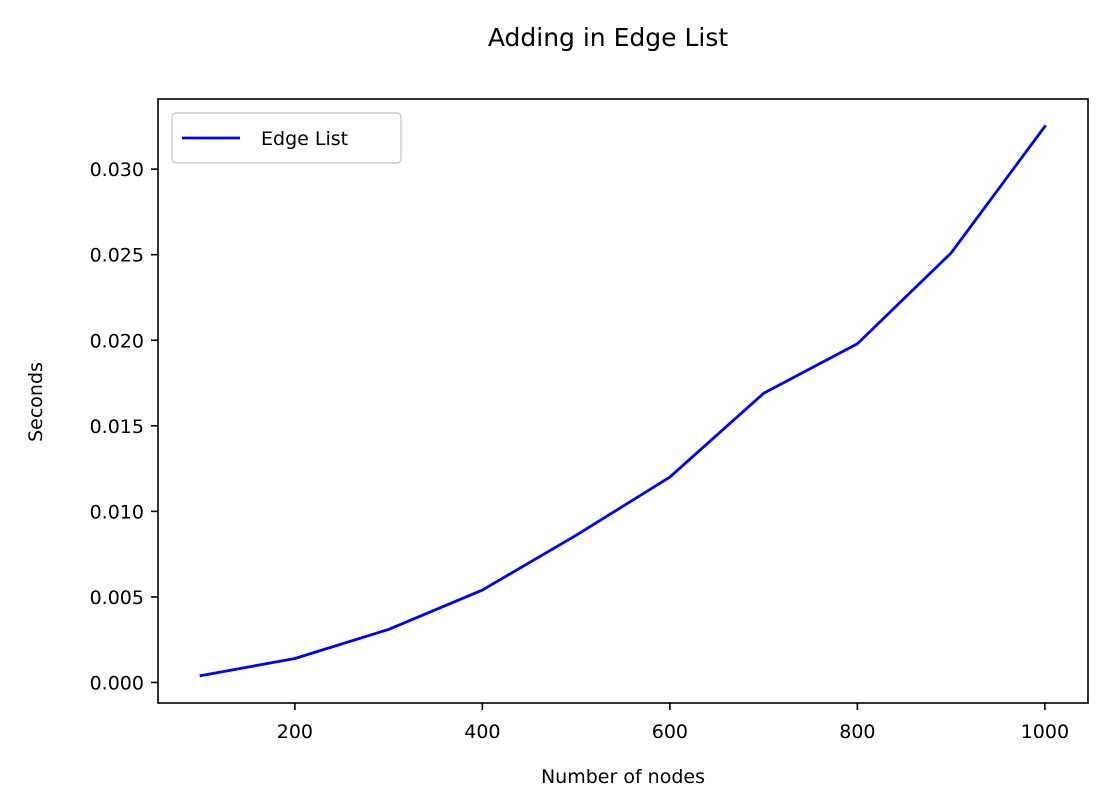 This screenshot has height=810, width=1108. Describe the element at coordinates (117, 427) in the screenshot. I see `y-tick-label: 0.015` at that location.